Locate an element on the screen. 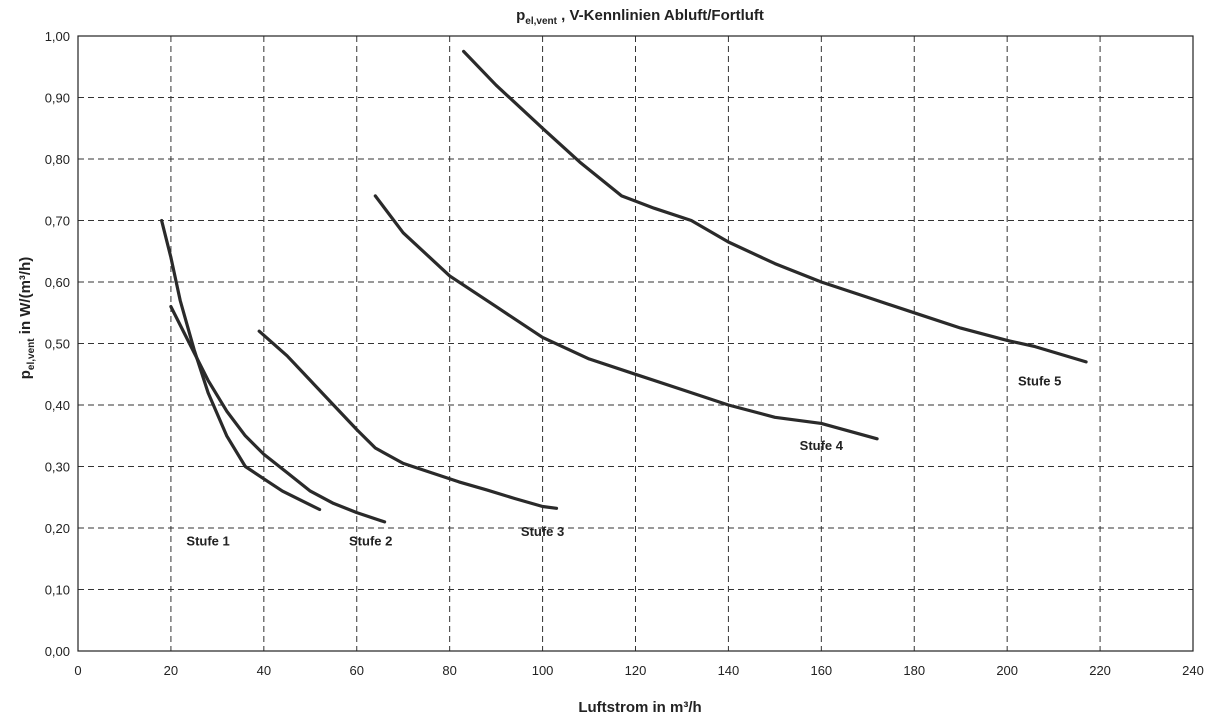 The width and height of the screenshot is (1219, 718). series-label-stufe-4: Stufe 4 is located at coordinates (822, 445).